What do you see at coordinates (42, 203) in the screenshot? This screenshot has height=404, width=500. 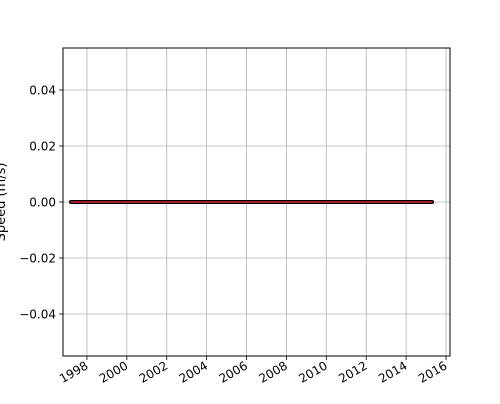 I see `y-tick-label: 0.00` at bounding box center [42, 203].